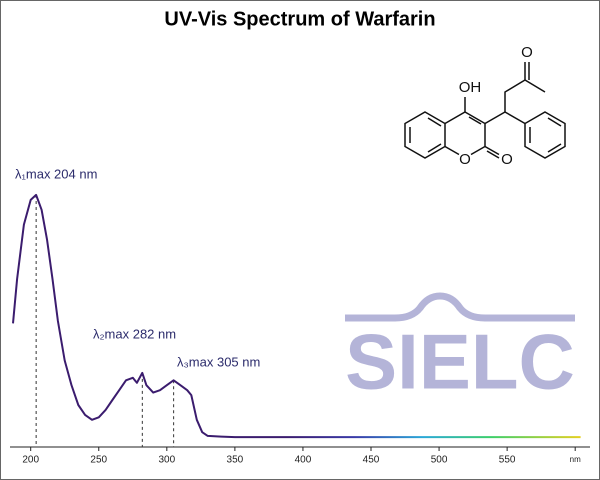  I want to click on structure, so click(485, 110).